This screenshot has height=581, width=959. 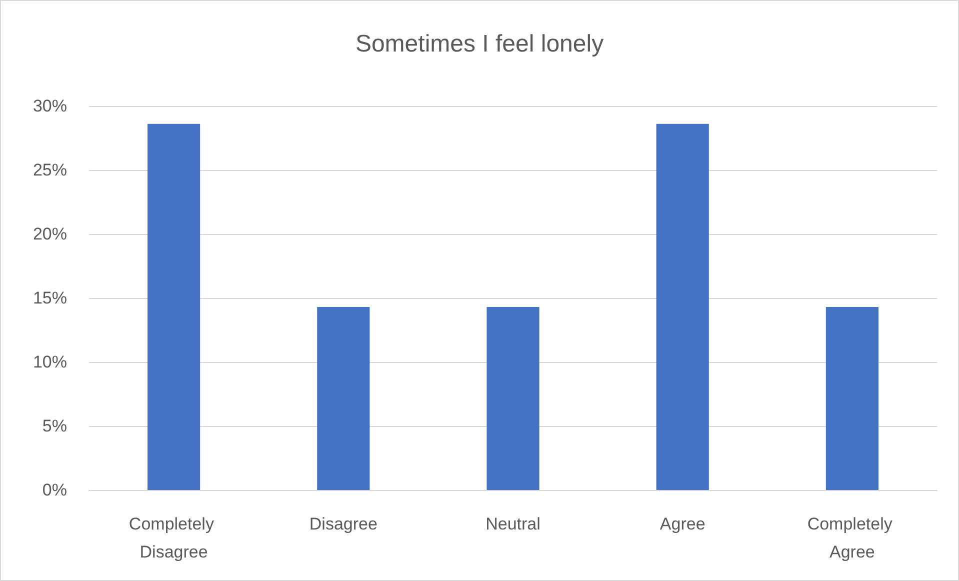 I want to click on y-tick-label: 10%, so click(x=49, y=362).